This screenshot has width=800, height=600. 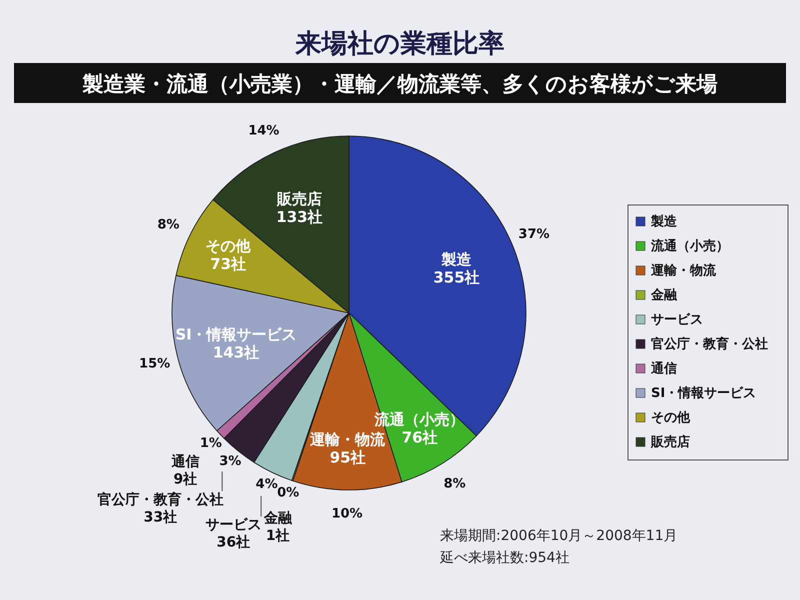 I want to click on data-label: 36社, so click(x=233, y=542).